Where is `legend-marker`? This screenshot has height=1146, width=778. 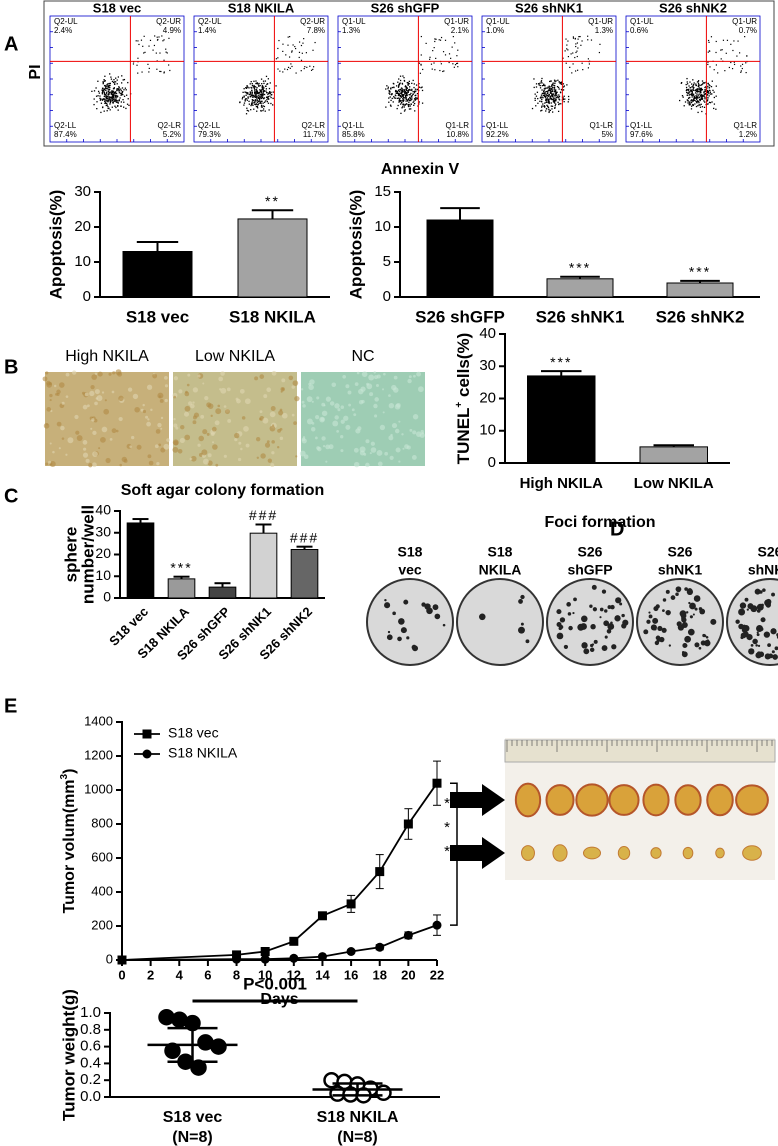 legend-marker is located at coordinates (147, 734).